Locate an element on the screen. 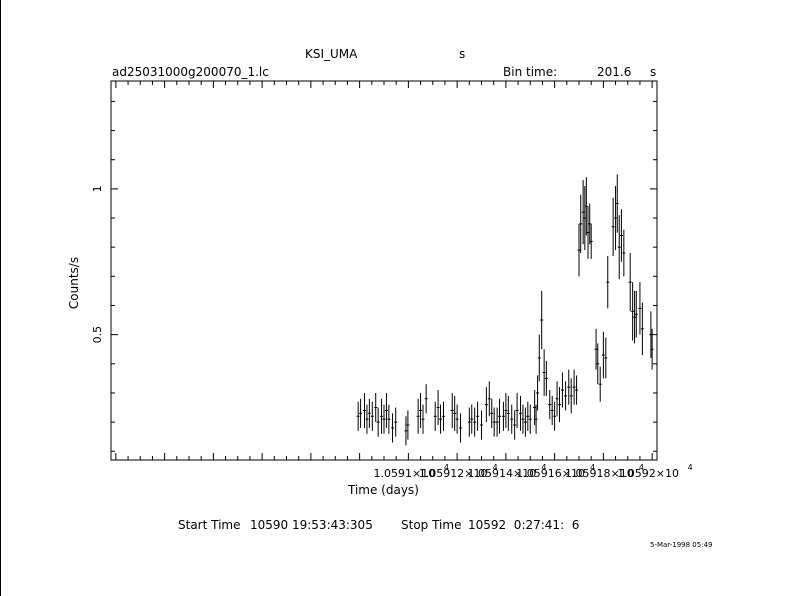 This screenshot has width=790, height=596. timestamp: 5-Mar-1998 05:49 is located at coordinates (681, 545).